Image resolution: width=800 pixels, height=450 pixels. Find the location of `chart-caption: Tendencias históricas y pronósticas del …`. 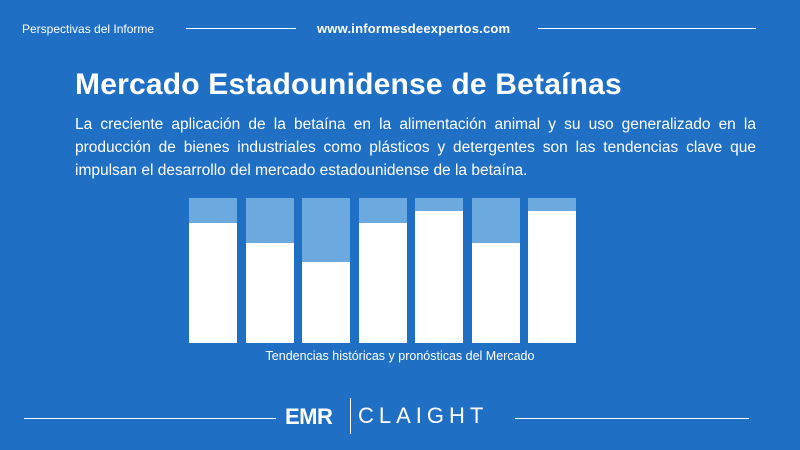

chart-caption: Tendencias históricas y pronósticas del … is located at coordinates (400, 356).